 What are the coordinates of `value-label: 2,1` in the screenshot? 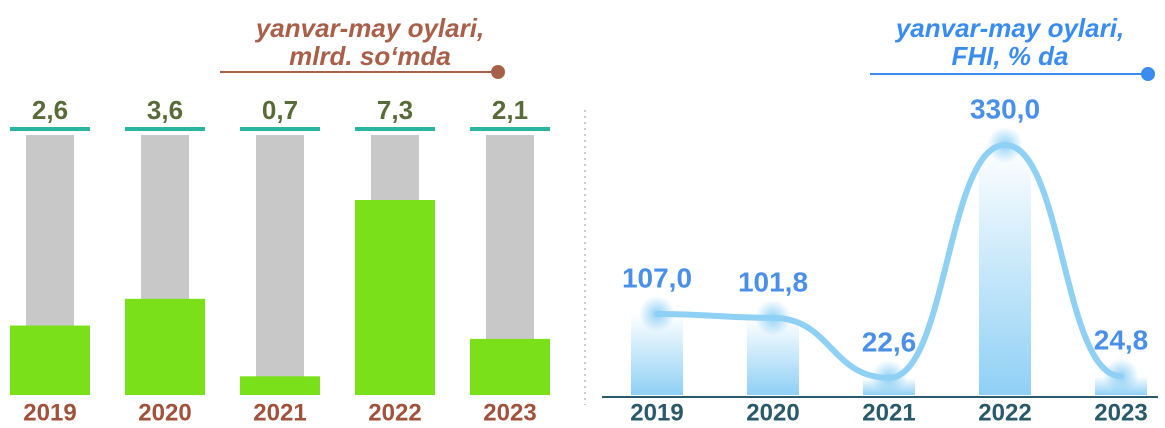 It's located at (510, 110).